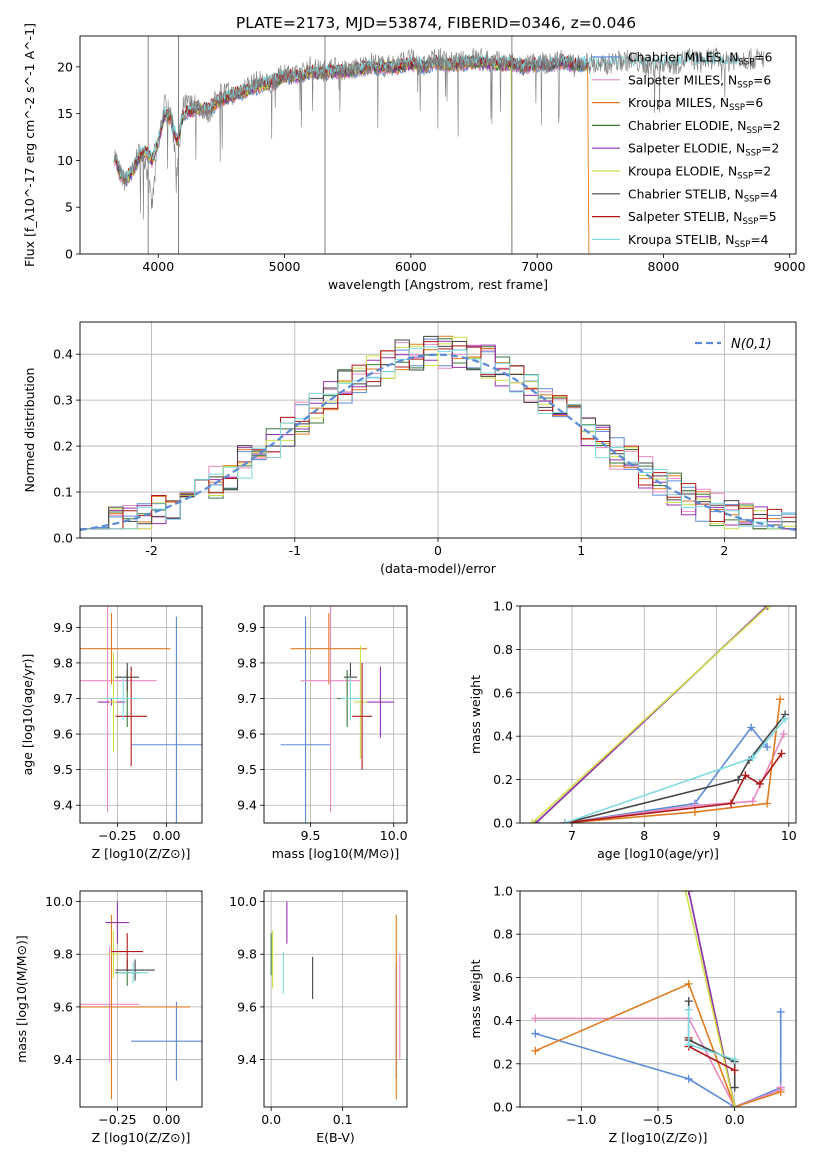 The width and height of the screenshot is (819, 1170). Describe the element at coordinates (703, 195) in the screenshot. I see `legend-label-chabrier-stelib: Chabrier STELIB, NSSP=4` at that location.